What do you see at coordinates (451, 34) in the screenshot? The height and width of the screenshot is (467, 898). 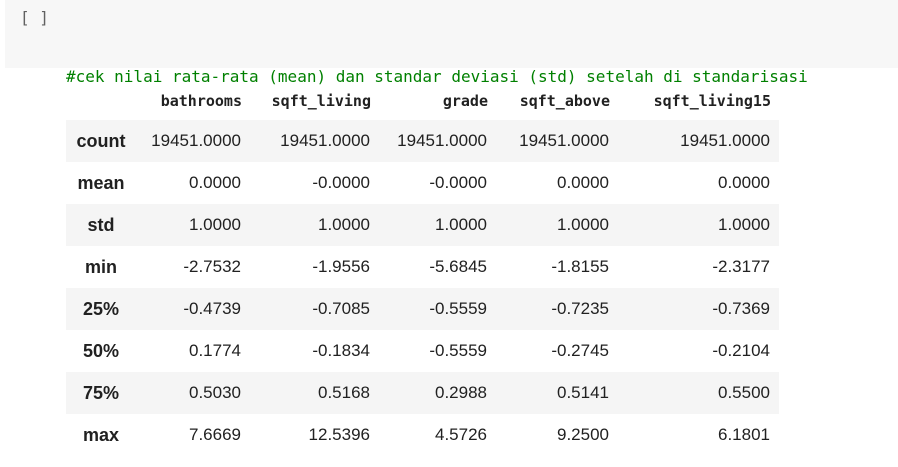 I see `code-cell: [ ]` at bounding box center [451, 34].